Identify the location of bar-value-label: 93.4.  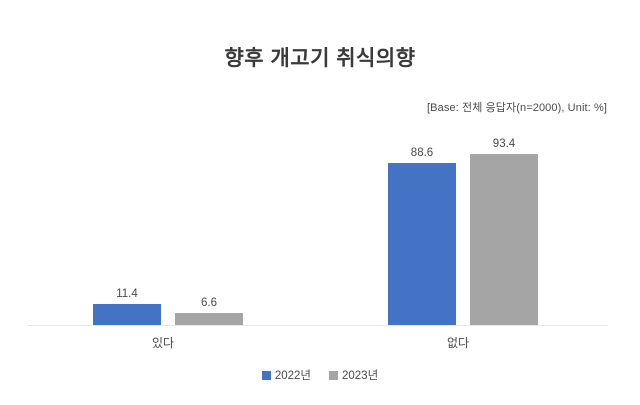
(504, 144).